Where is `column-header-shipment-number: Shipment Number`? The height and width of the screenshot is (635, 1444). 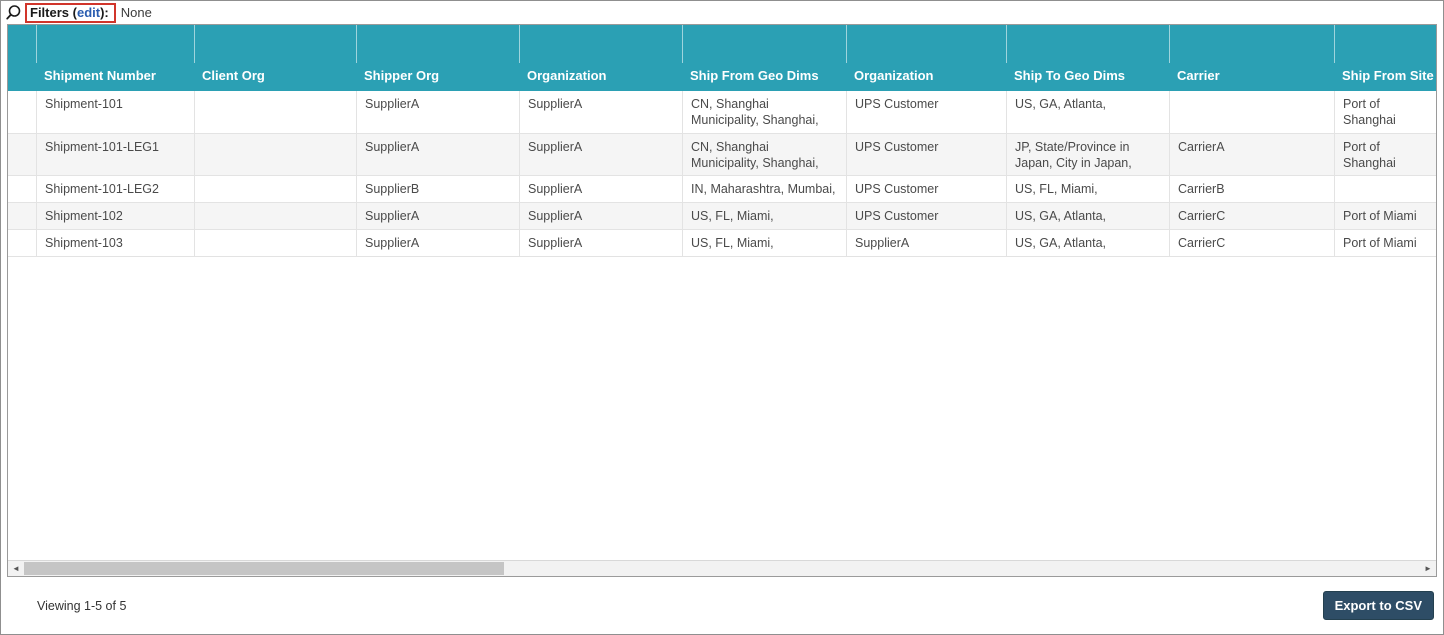 column-header-shipment-number: Shipment Number is located at coordinates (115, 58).